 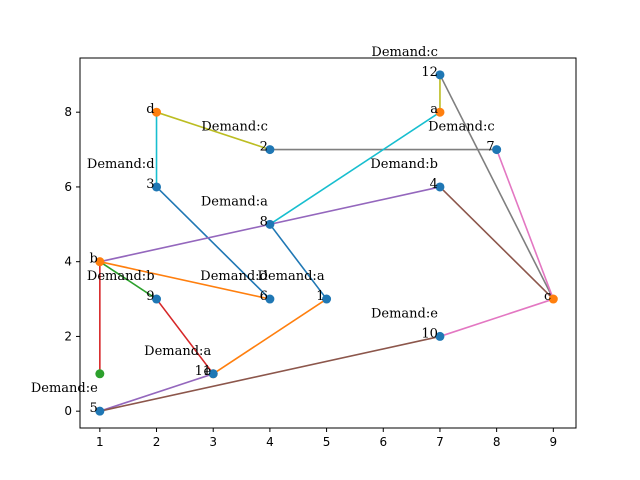 I want to click on demand-label-10: Demand:e, so click(x=404, y=313).